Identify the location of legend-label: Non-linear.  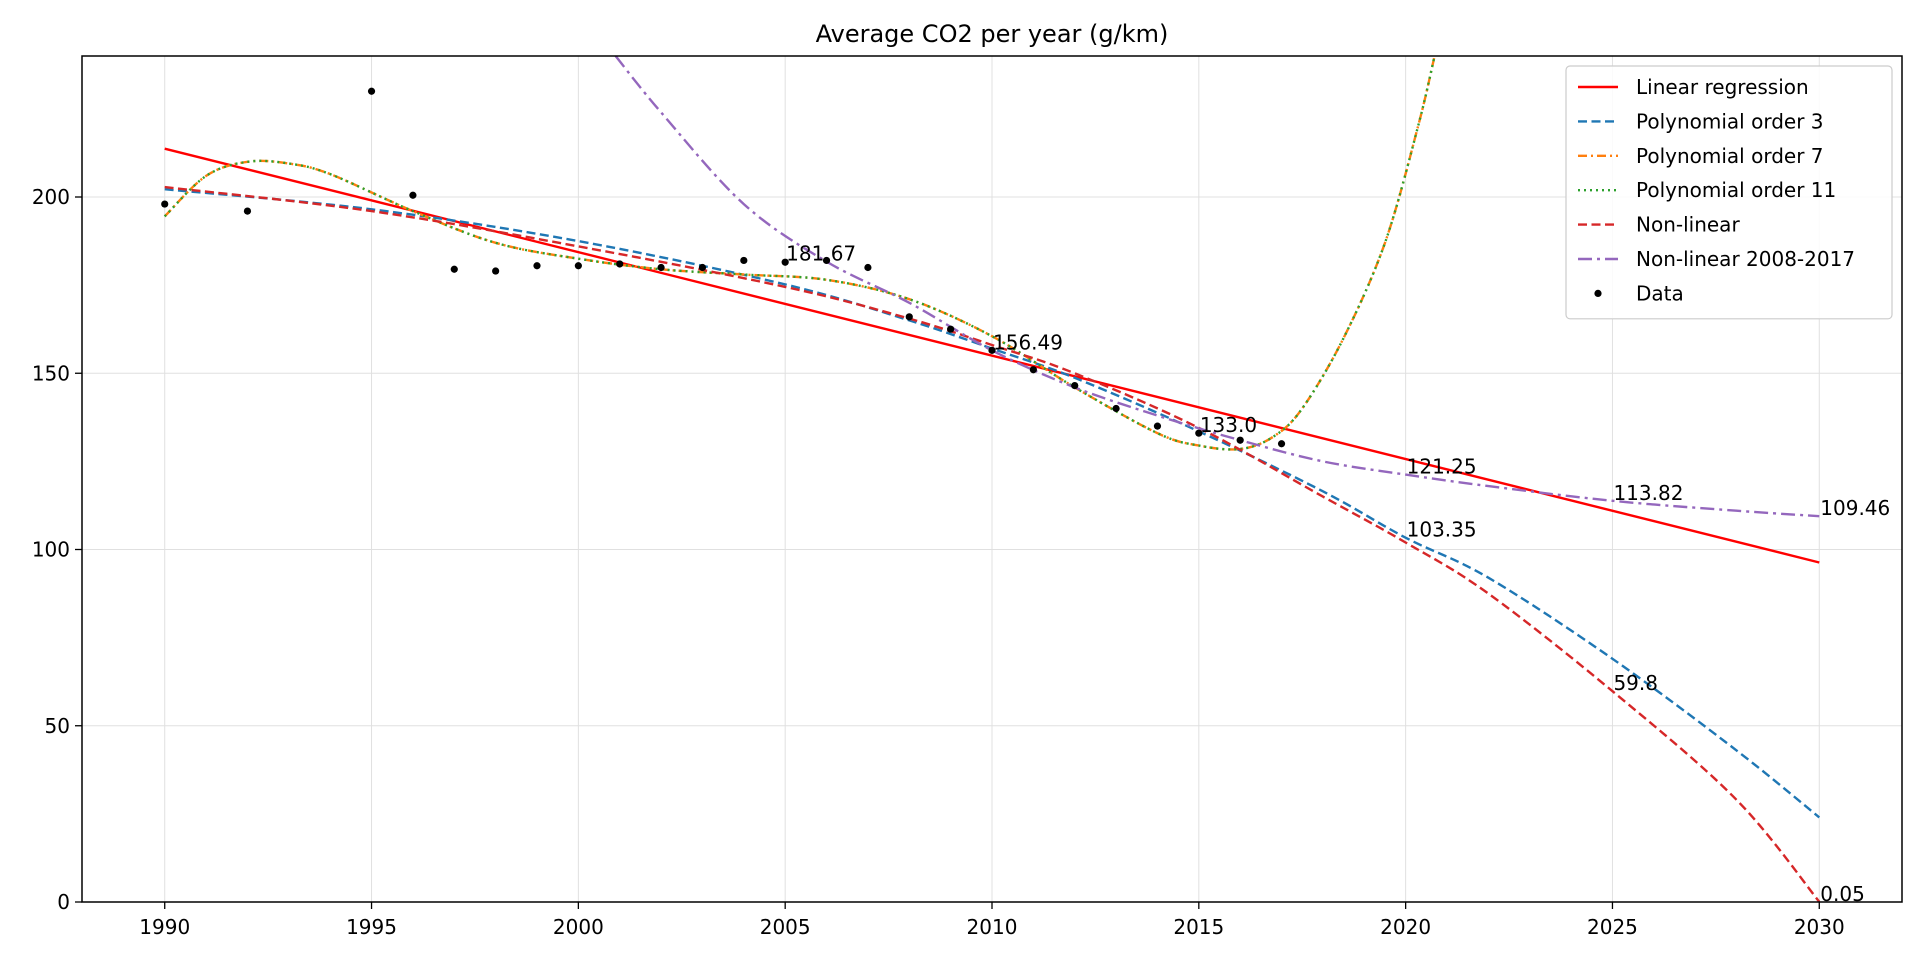
(1688, 225).